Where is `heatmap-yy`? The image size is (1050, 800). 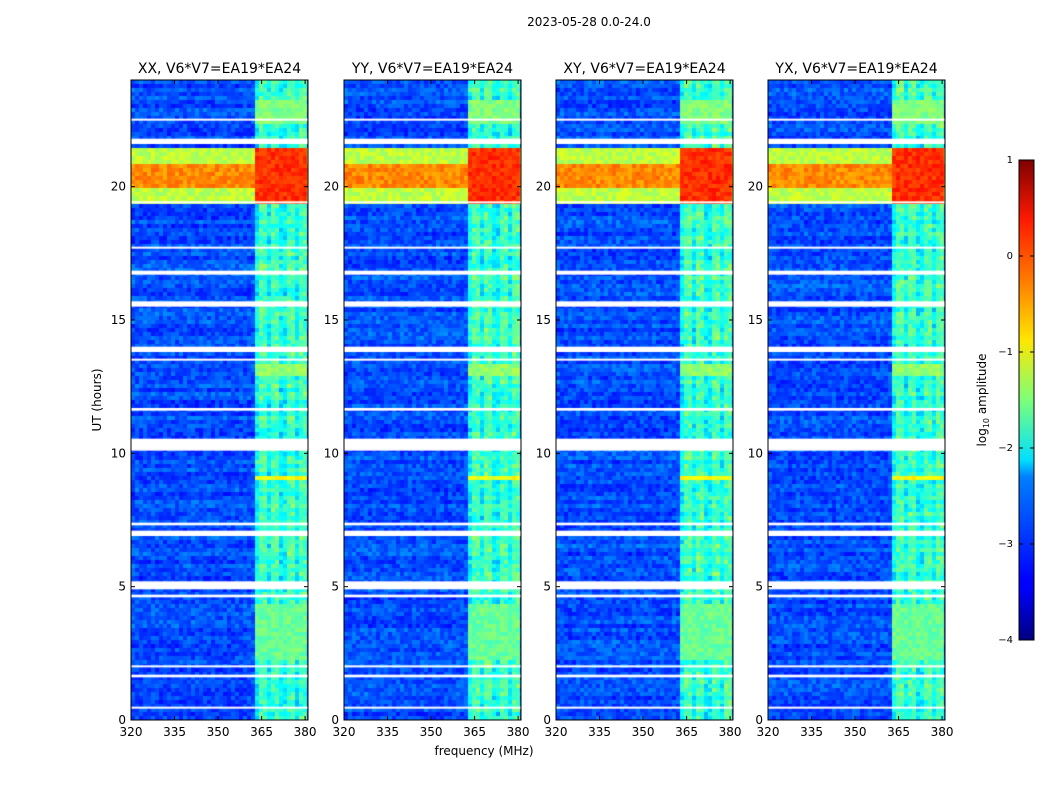 heatmap-yy is located at coordinates (432, 400).